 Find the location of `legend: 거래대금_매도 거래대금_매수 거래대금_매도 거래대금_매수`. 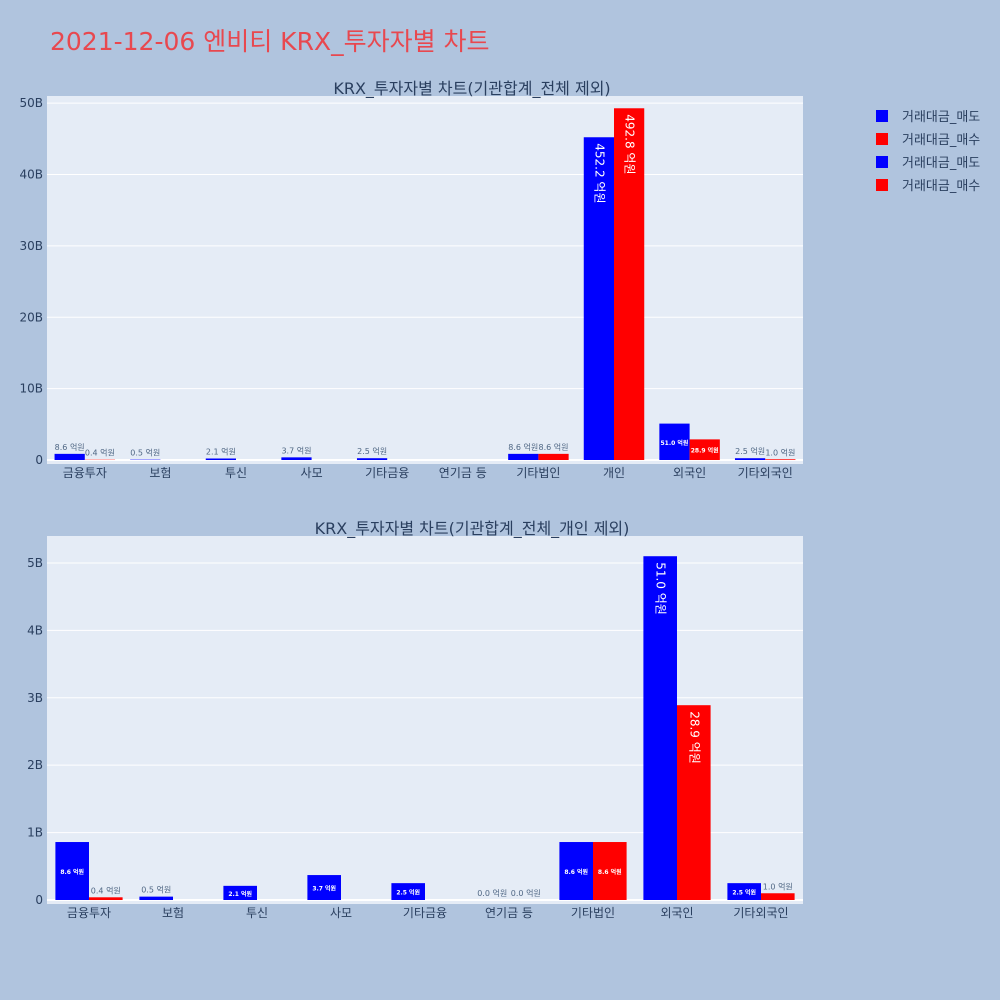

legend: 거래대금_매도 거래대금_매수 거래대금_매도 거래대금_매수 is located at coordinates (928, 150).